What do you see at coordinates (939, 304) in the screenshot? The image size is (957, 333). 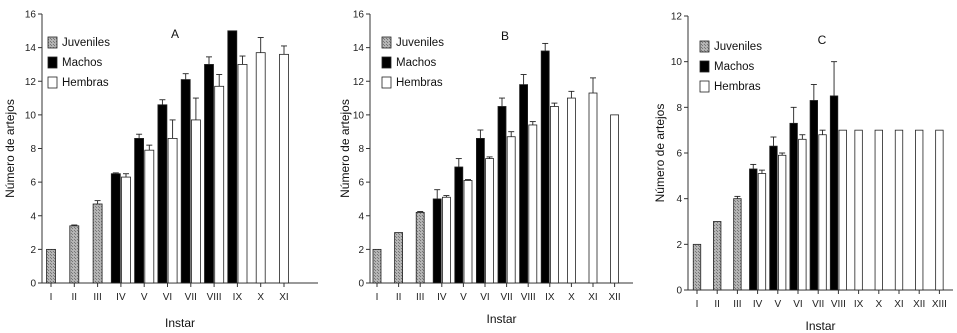 I see `x-tick-label: XIII` at bounding box center [939, 304].